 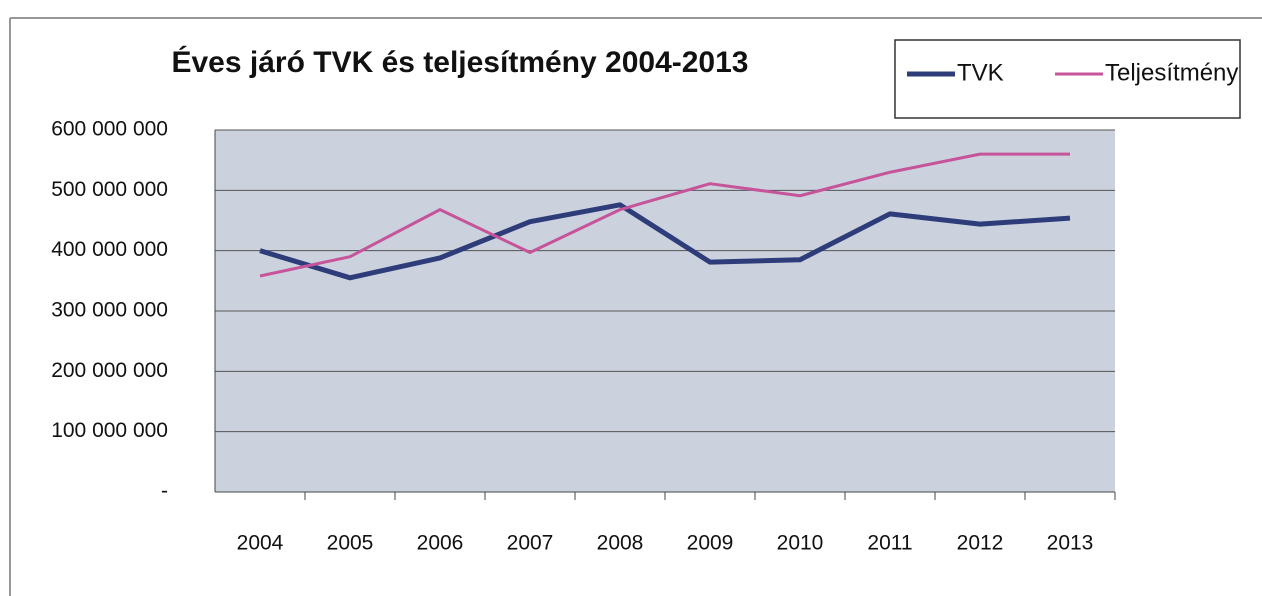 I want to click on y-tick-label: 200 000 000, so click(x=109, y=370).